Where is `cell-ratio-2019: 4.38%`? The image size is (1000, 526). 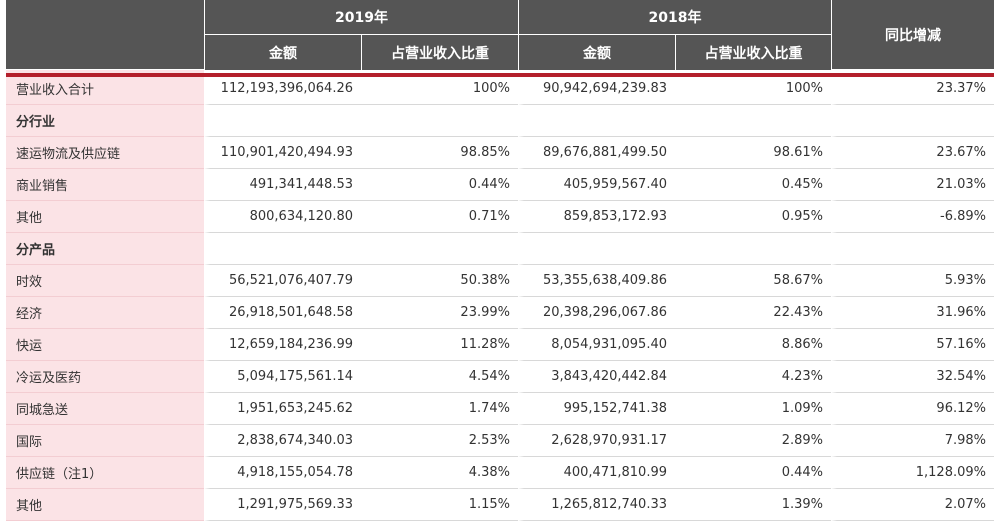 cell-ratio-2019: 4.38% is located at coordinates (439, 473).